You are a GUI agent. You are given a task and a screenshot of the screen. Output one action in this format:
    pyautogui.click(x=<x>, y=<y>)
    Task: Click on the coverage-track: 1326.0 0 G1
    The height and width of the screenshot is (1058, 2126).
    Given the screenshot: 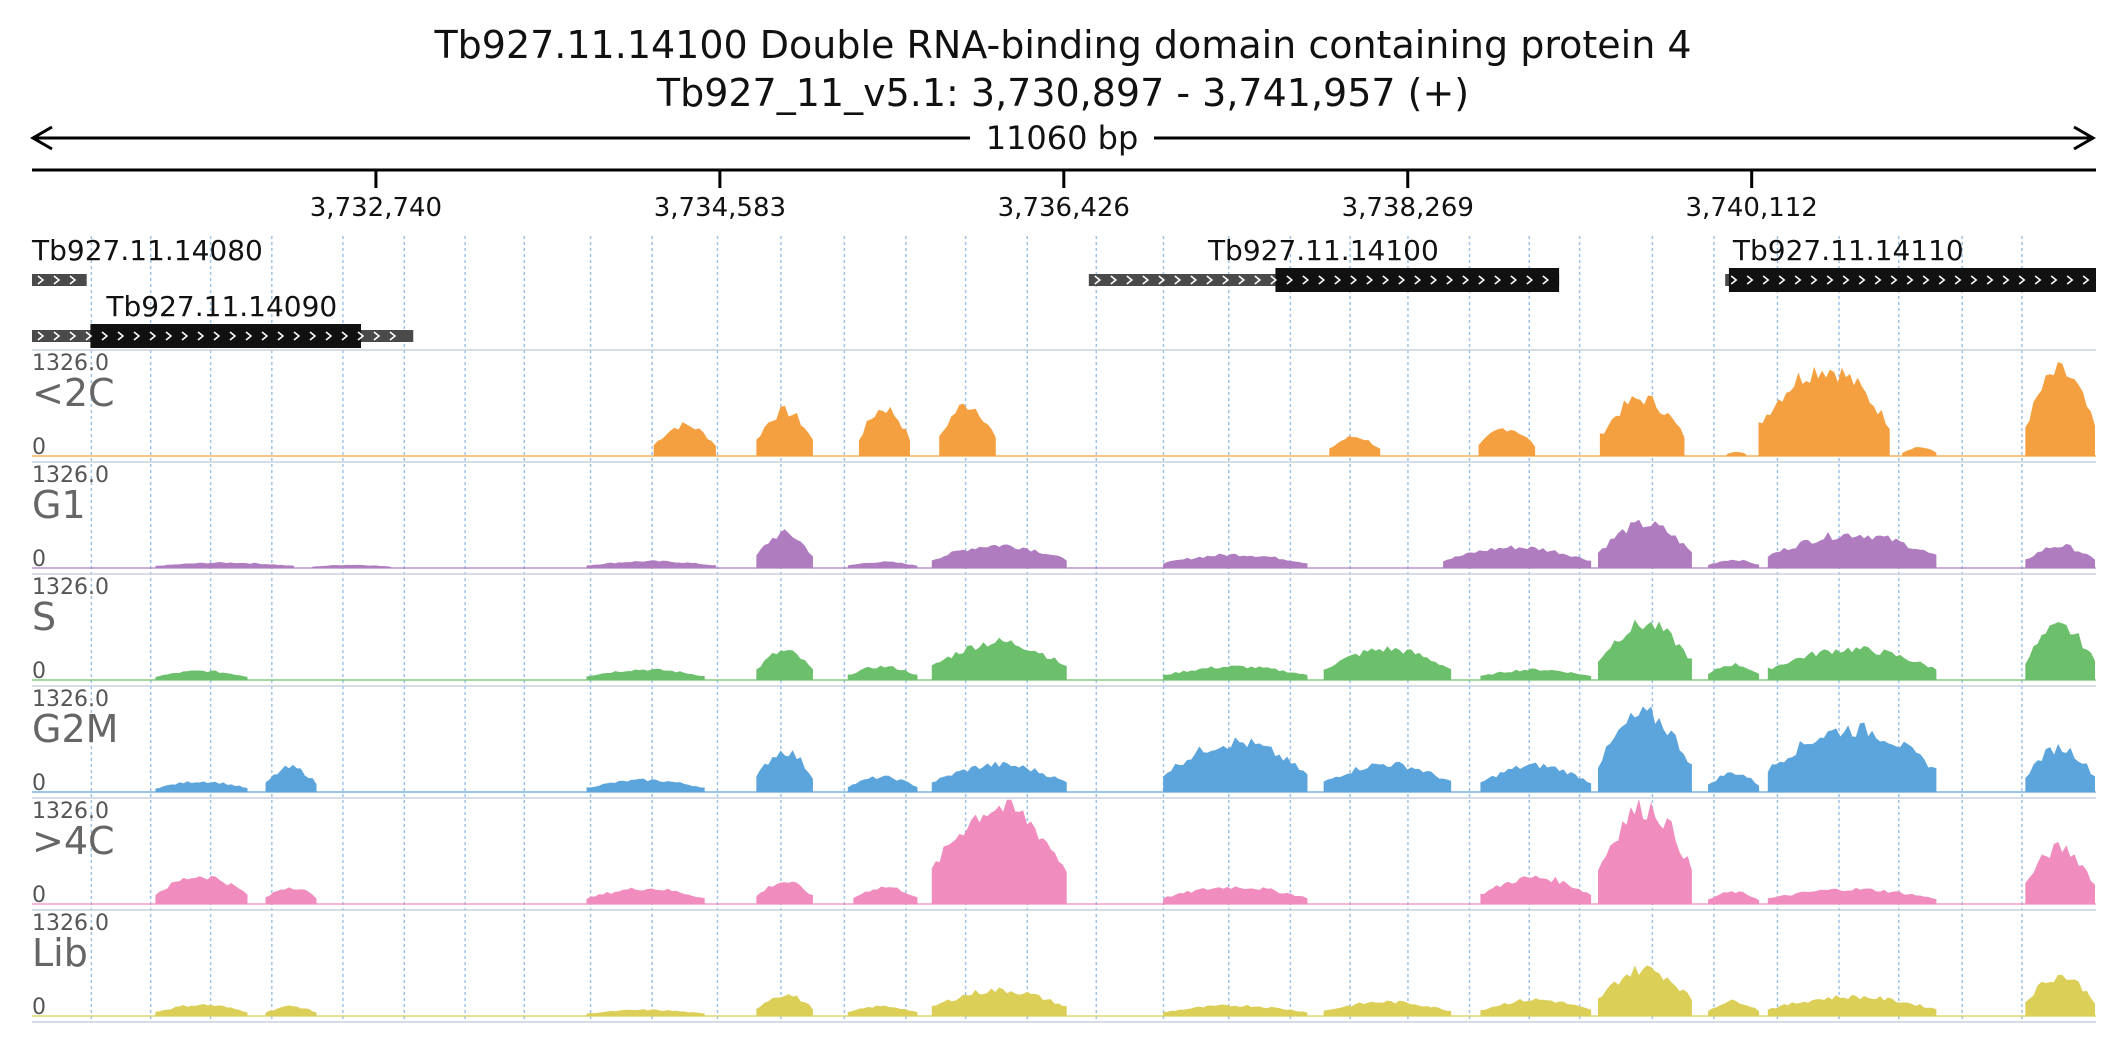 What is the action you would take?
    pyautogui.click(x=1064, y=516)
    